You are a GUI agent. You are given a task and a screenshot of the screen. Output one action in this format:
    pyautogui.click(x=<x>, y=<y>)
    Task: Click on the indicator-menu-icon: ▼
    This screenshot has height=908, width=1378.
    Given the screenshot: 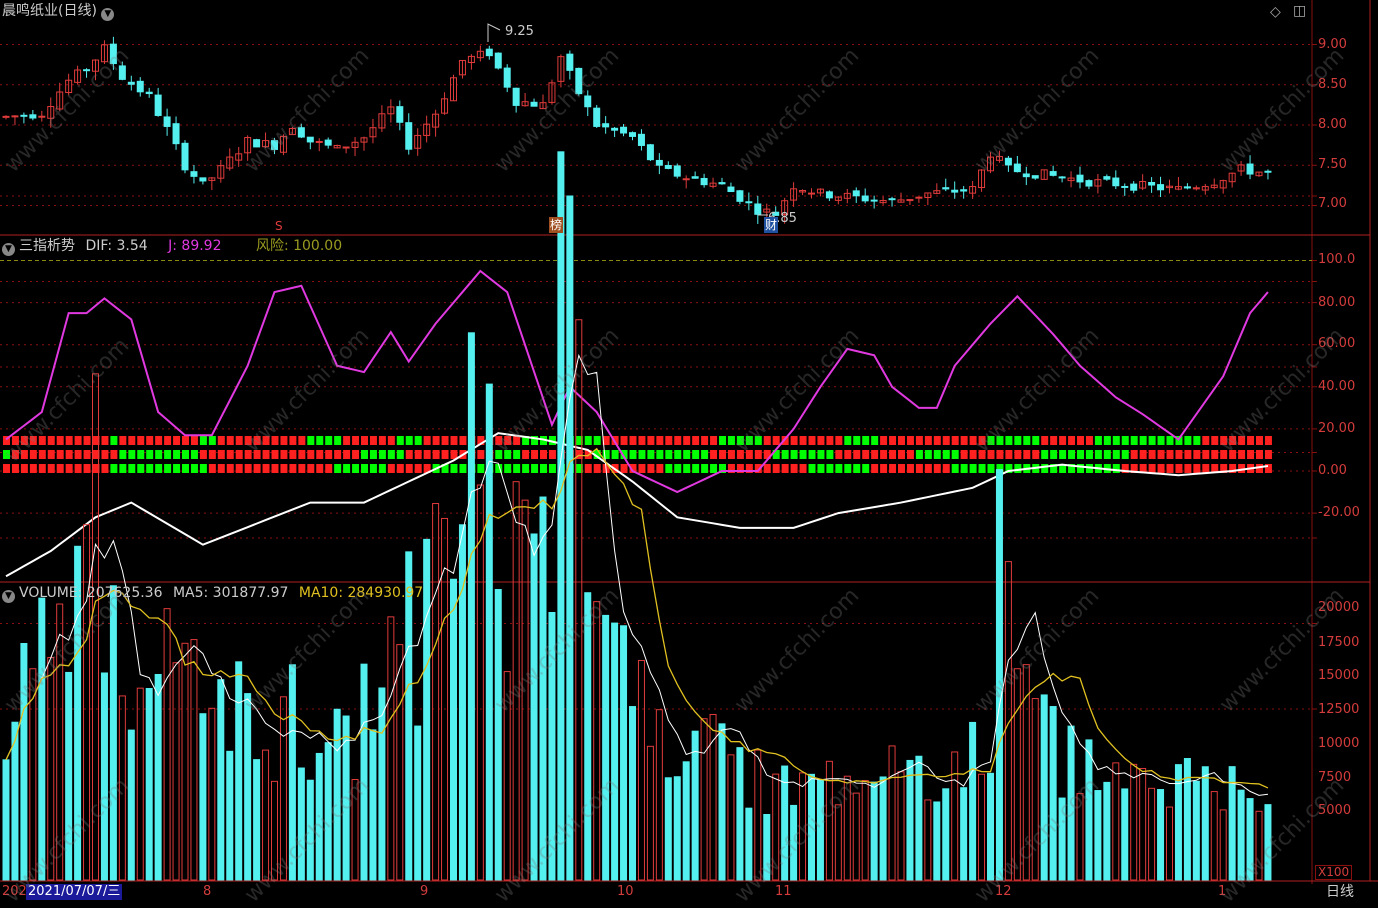 What is the action you would take?
    pyautogui.click(x=8, y=249)
    